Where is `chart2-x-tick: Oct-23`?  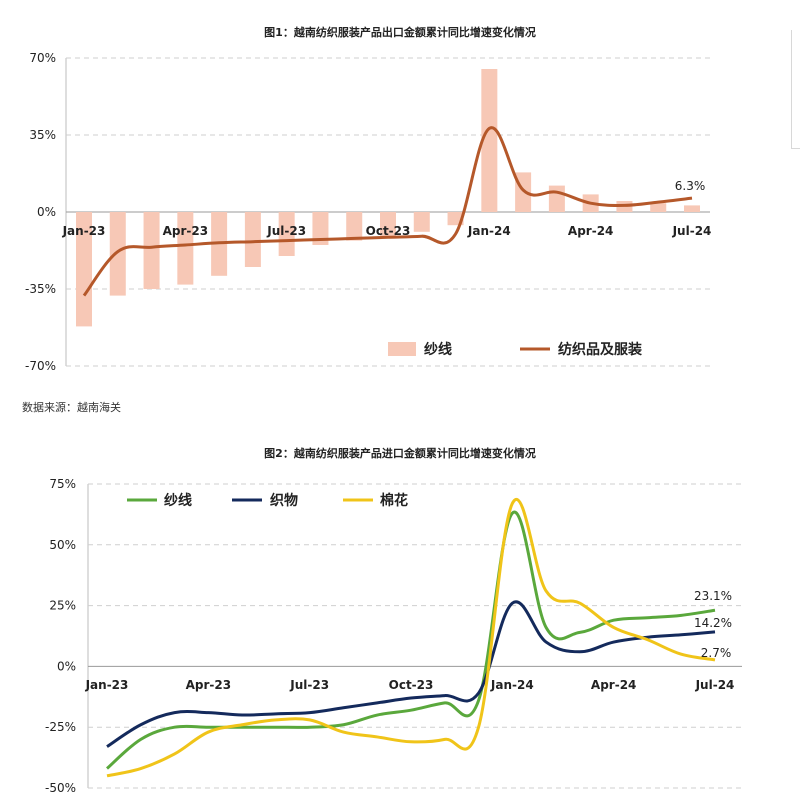 chart2-x-tick: Oct-23 is located at coordinates (411, 685).